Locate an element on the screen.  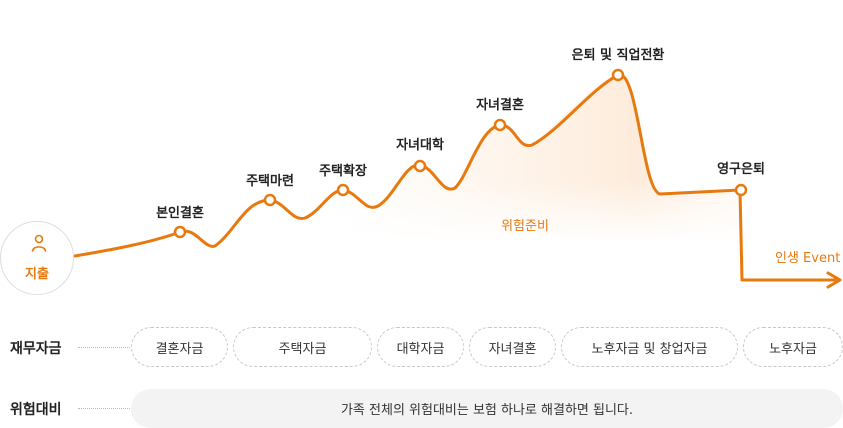
milestone-point-marriage is located at coordinates (180, 232).